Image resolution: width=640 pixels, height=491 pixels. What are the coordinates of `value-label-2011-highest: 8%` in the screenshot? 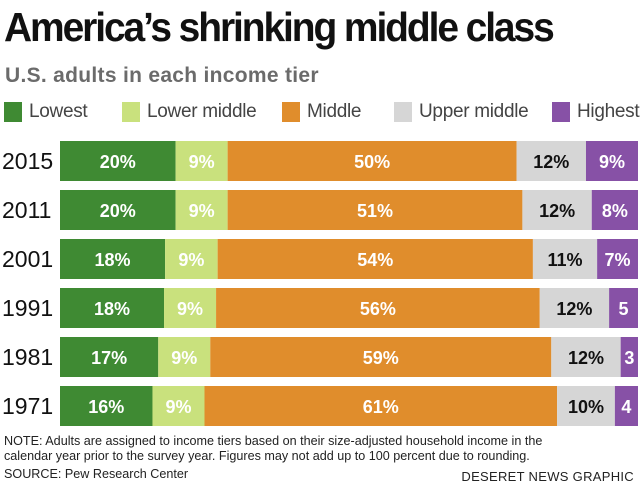 It's located at (615, 211).